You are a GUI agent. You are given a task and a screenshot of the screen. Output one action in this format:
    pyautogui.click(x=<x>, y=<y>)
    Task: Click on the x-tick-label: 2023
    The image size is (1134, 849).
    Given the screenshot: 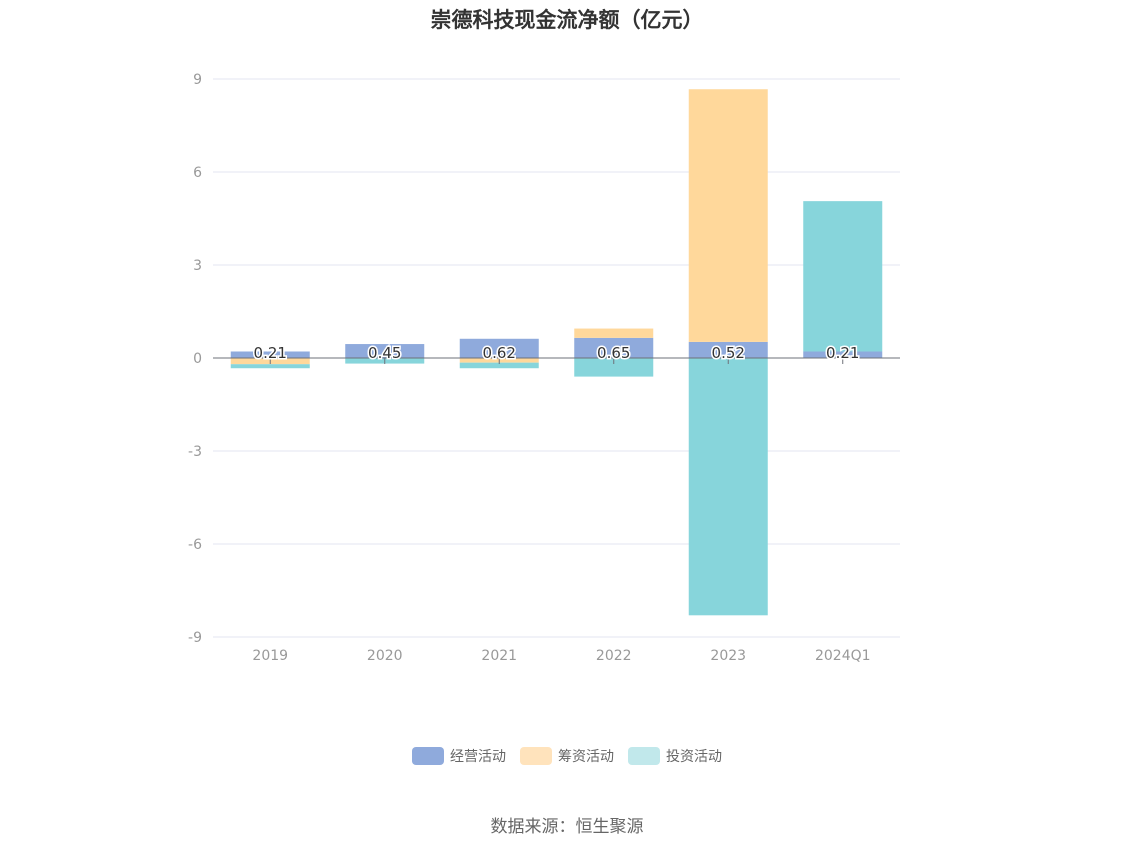 What is the action you would take?
    pyautogui.click(x=728, y=656)
    